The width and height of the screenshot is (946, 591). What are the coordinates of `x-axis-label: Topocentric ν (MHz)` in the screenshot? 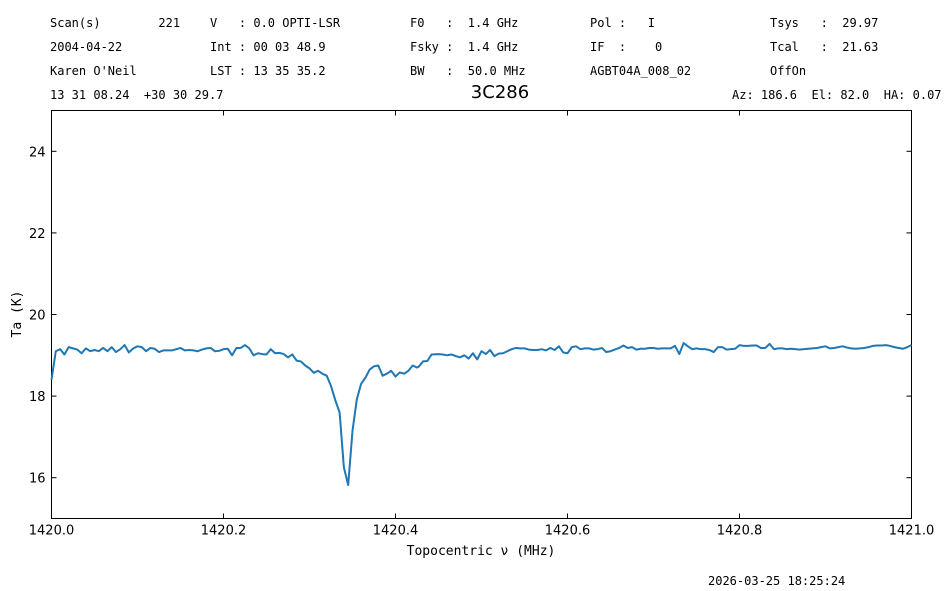 It's located at (481, 551).